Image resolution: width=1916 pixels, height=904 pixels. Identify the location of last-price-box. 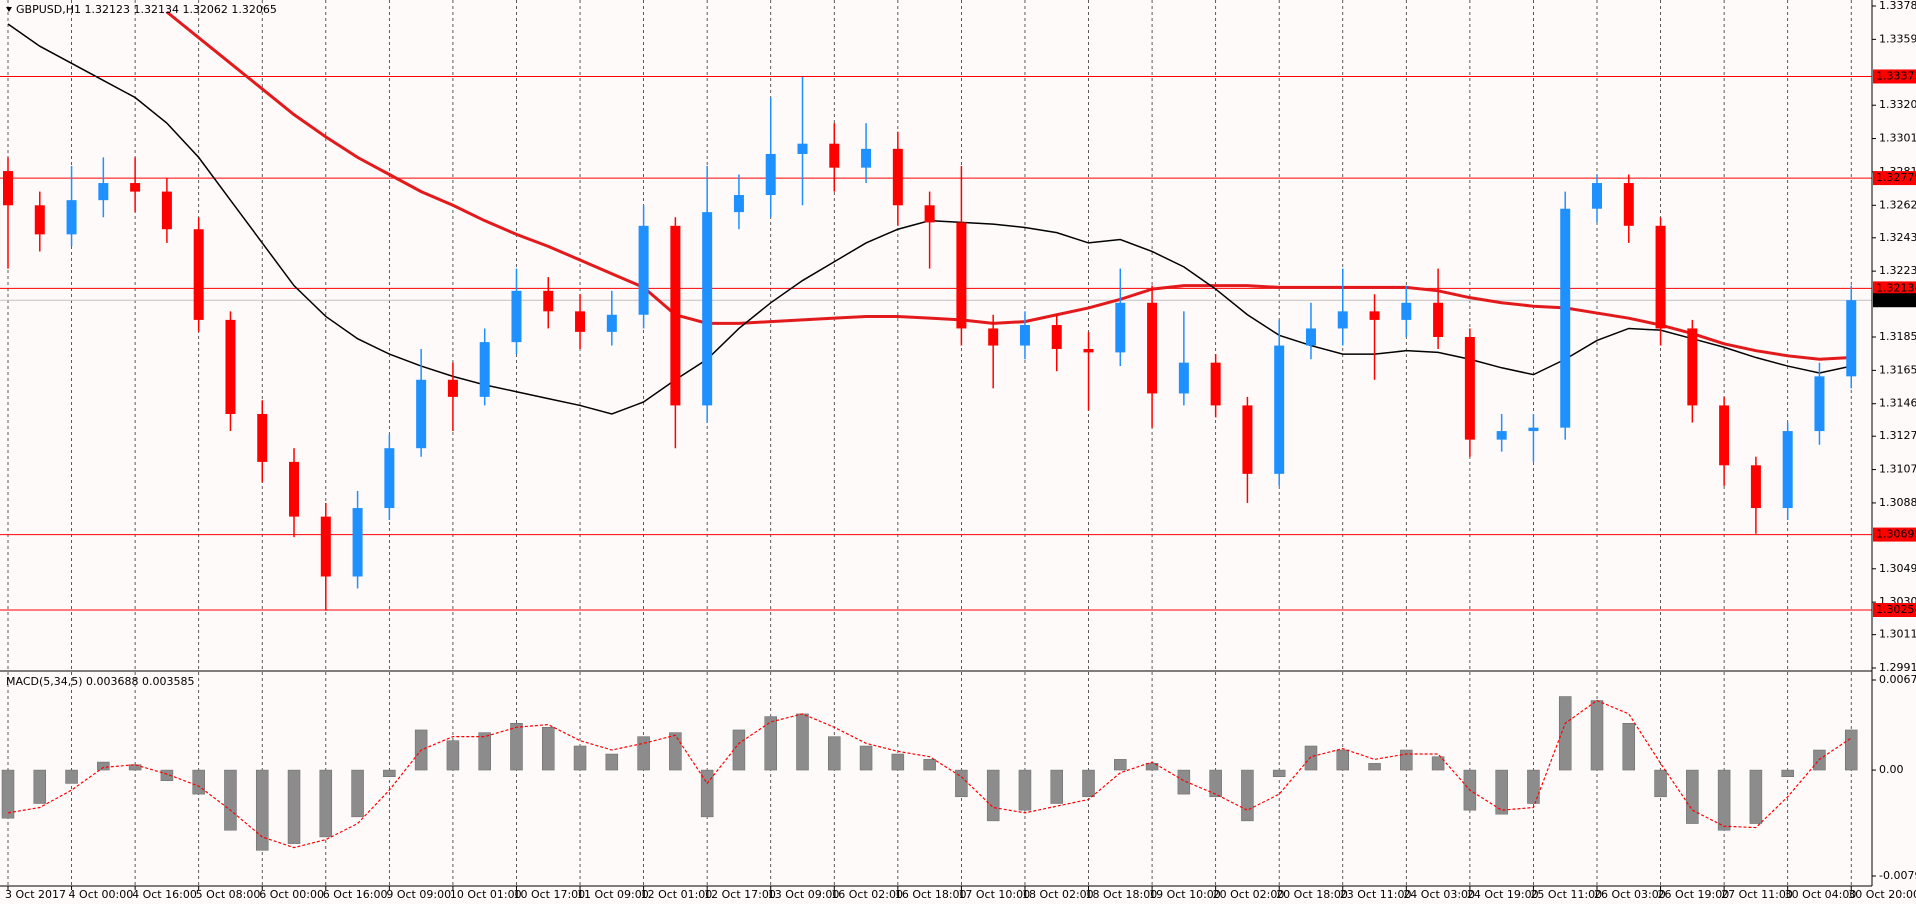
(1894, 300).